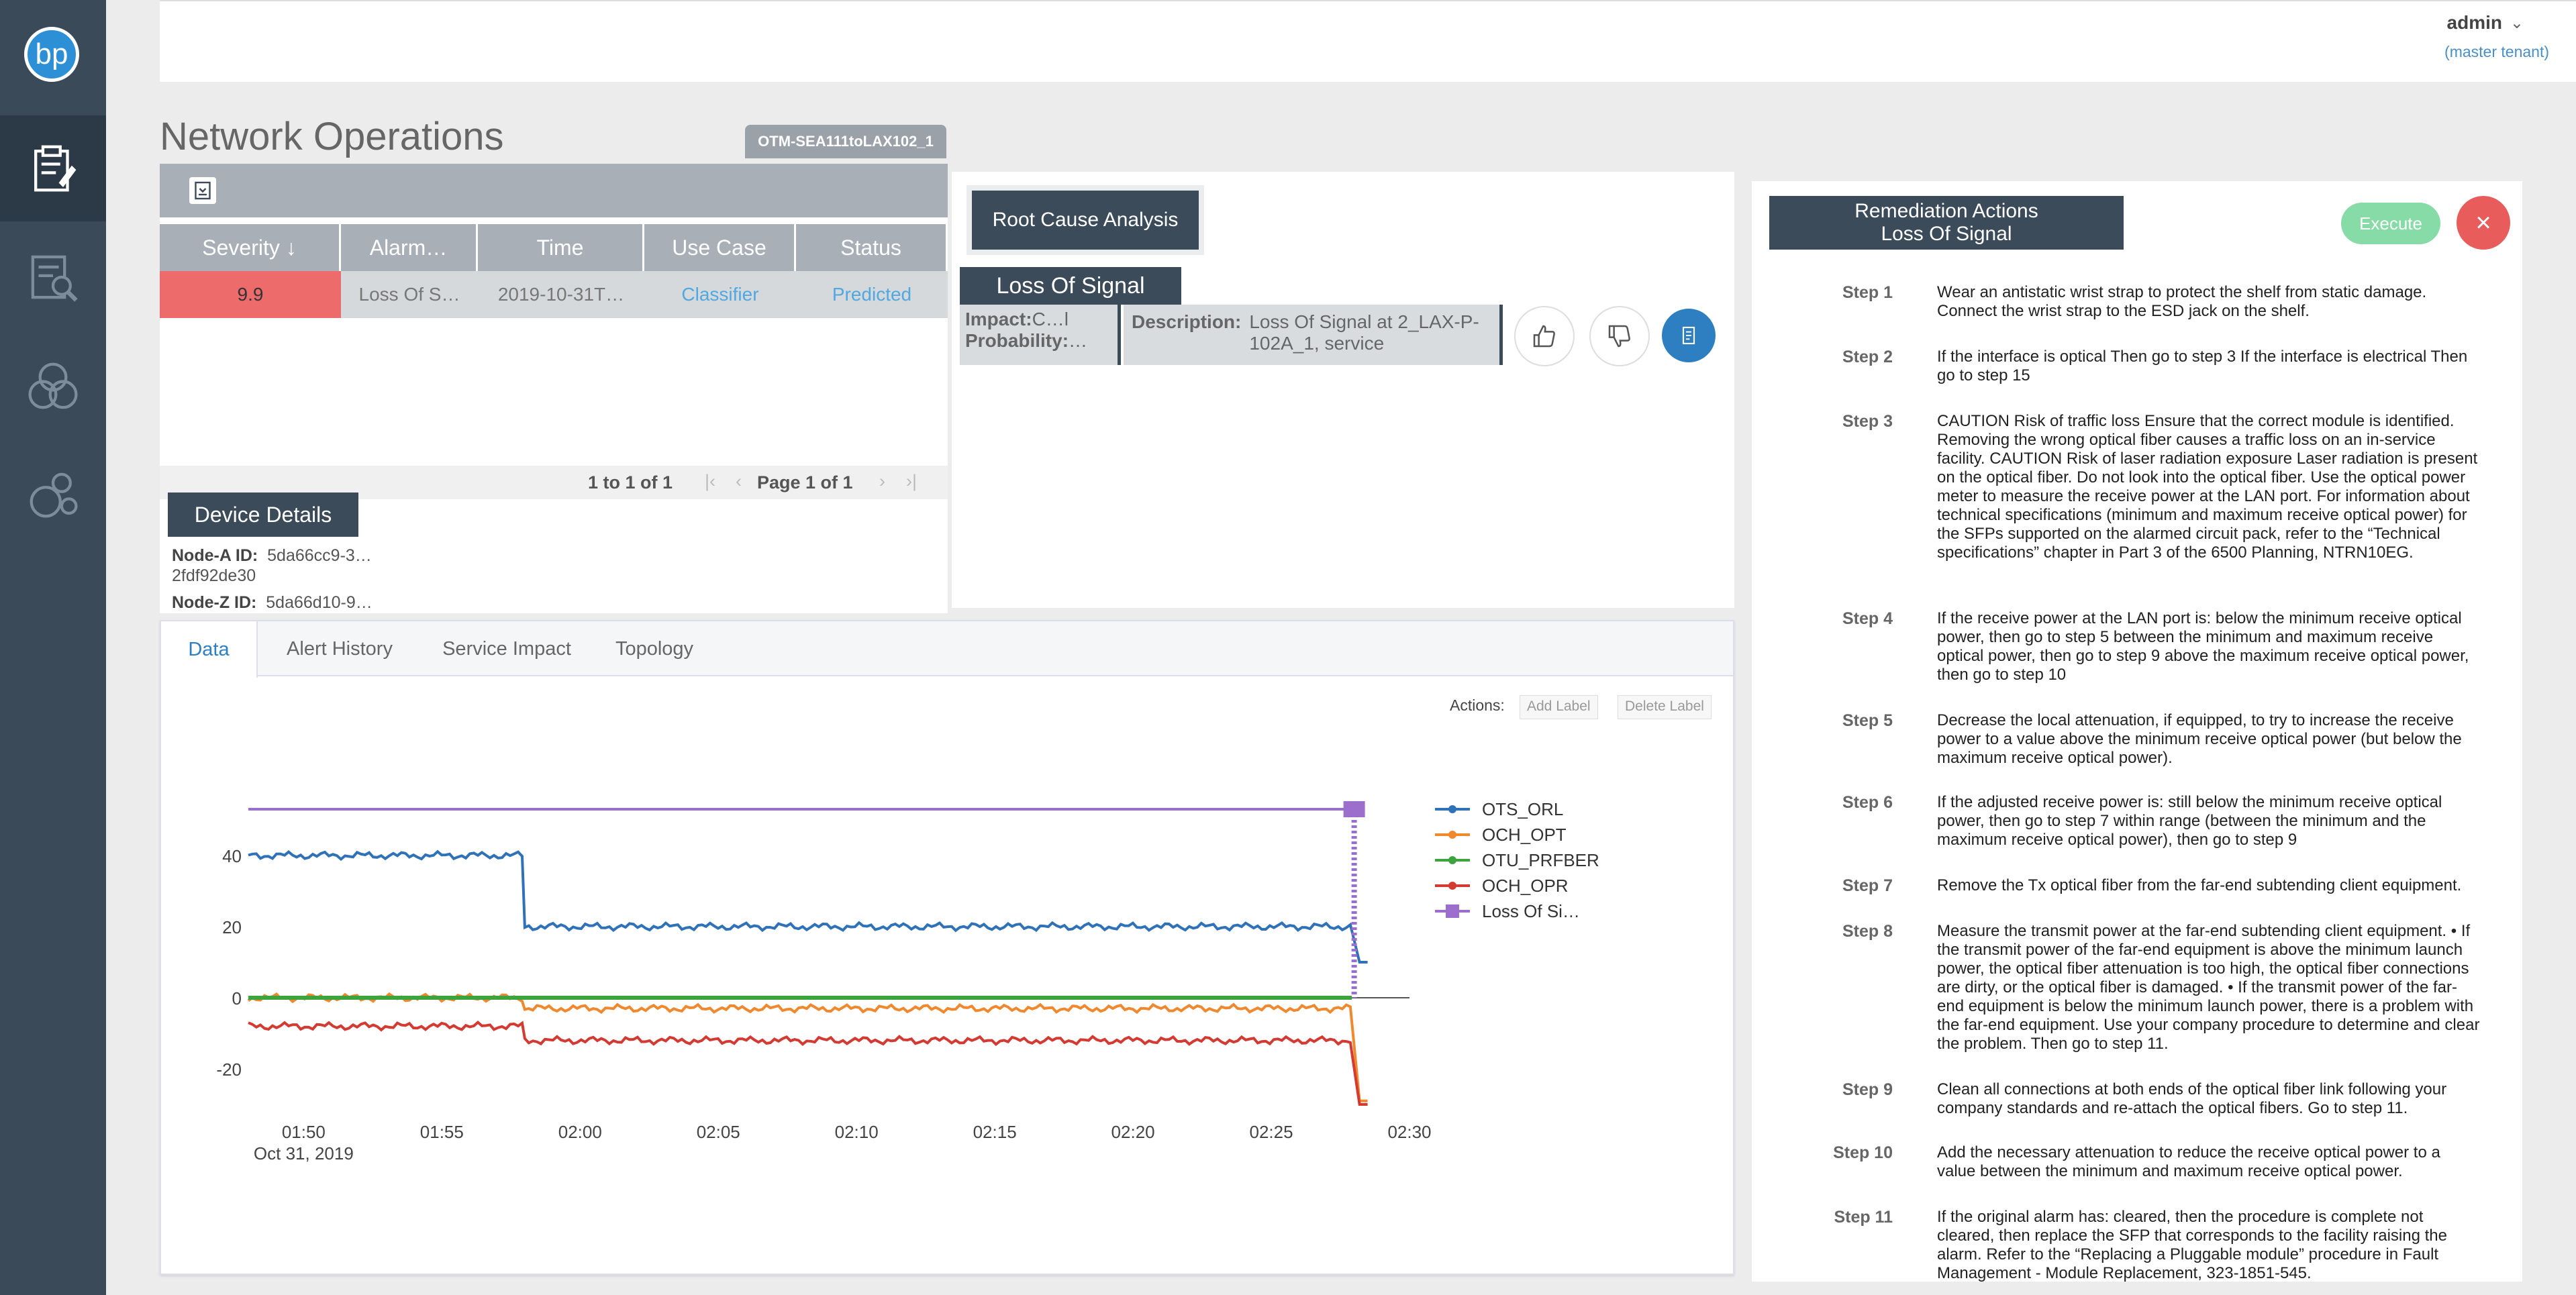  Describe the element at coordinates (882, 481) in the screenshot. I see `next-page-icon: ›` at that location.